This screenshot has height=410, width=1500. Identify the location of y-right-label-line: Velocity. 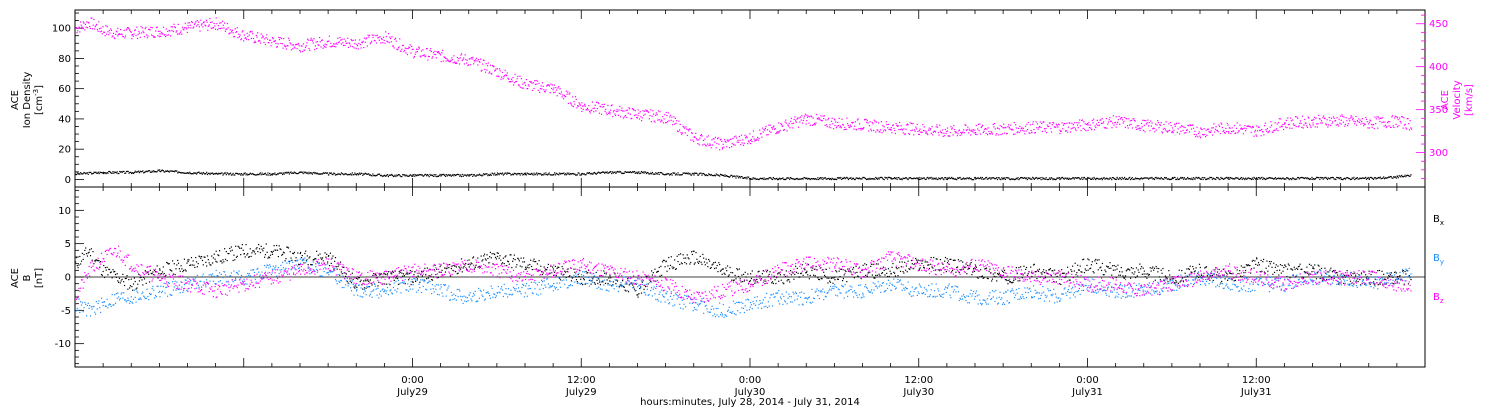
(1457, 99).